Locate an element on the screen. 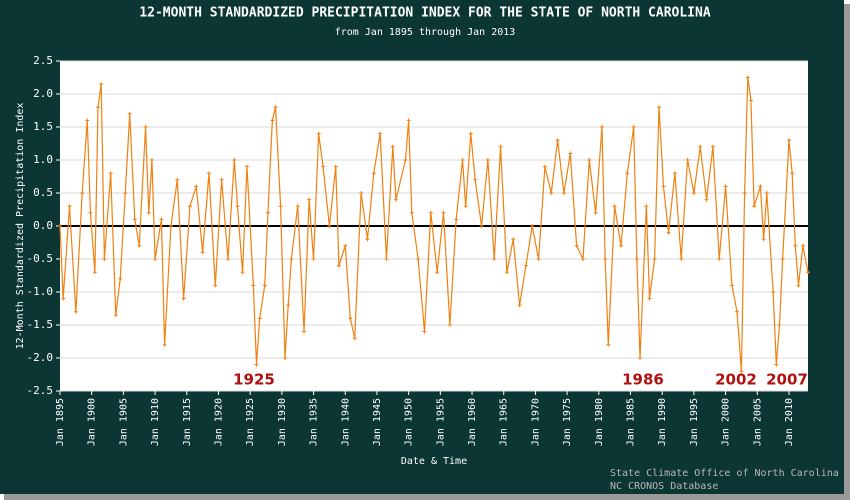 Image resolution: width=850 pixels, height=500 pixels. x-tick-label: Jan 1905 is located at coordinates (123, 422).